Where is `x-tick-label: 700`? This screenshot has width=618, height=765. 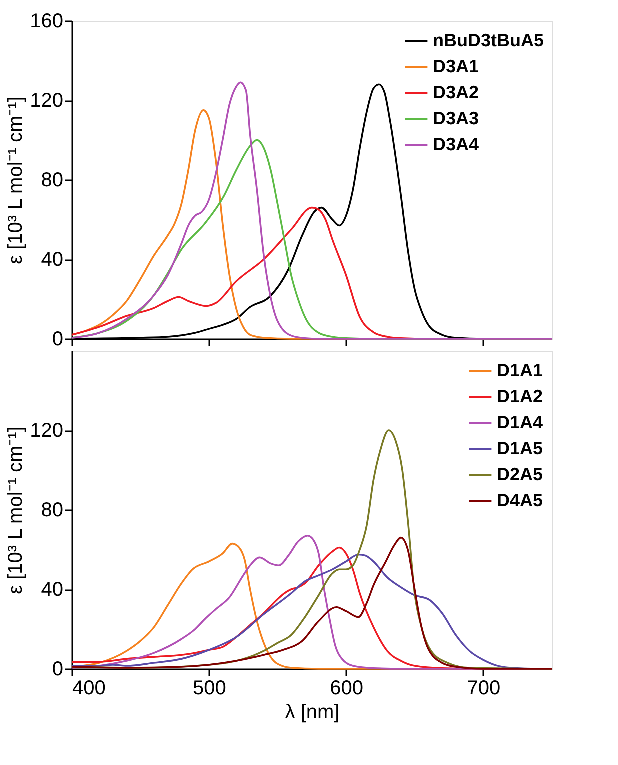 x-tick-label: 700 is located at coordinates (484, 689).